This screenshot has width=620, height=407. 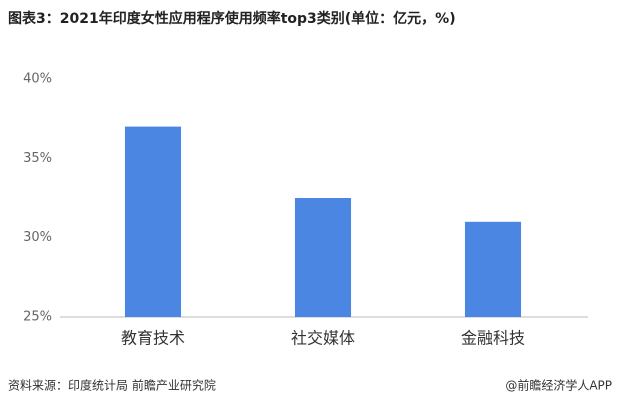 I want to click on source-note: 资料来源：印度统计局 前瞻产业研究院, so click(x=112, y=385).